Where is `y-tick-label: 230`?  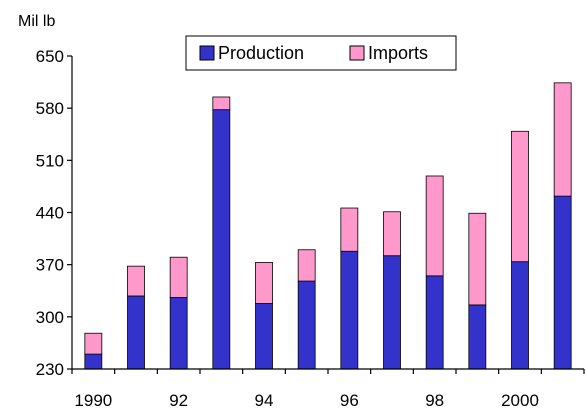
y-tick-label: 230 is located at coordinates (50, 369).